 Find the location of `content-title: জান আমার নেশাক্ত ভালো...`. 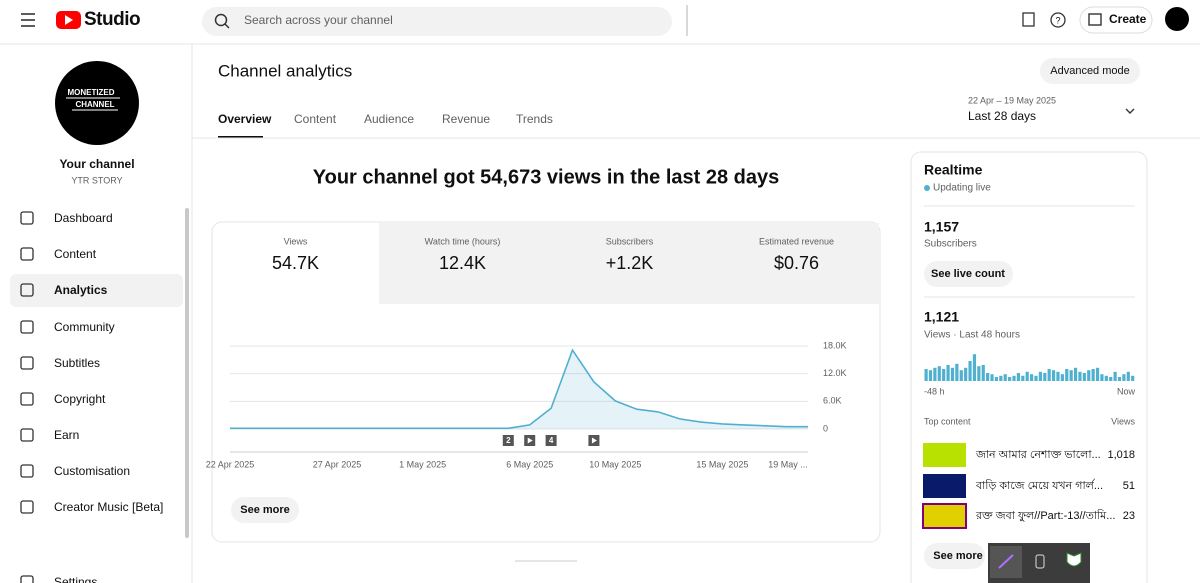

content-title: জান আমার নেশাক্ত ভালো... is located at coordinates (1038, 455).